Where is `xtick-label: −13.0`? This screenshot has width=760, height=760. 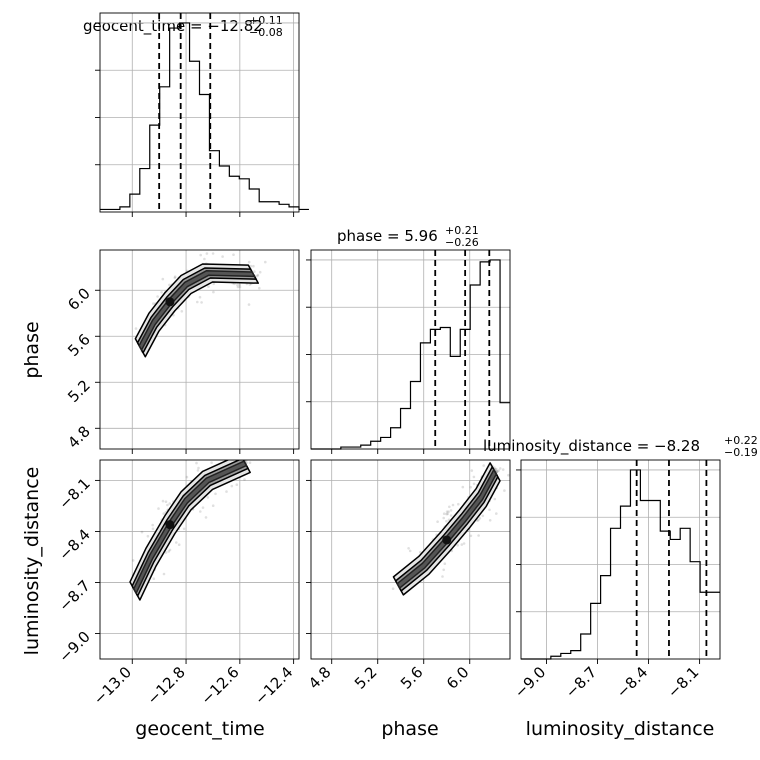 xtick-label: −13.0 is located at coordinates (112, 685).